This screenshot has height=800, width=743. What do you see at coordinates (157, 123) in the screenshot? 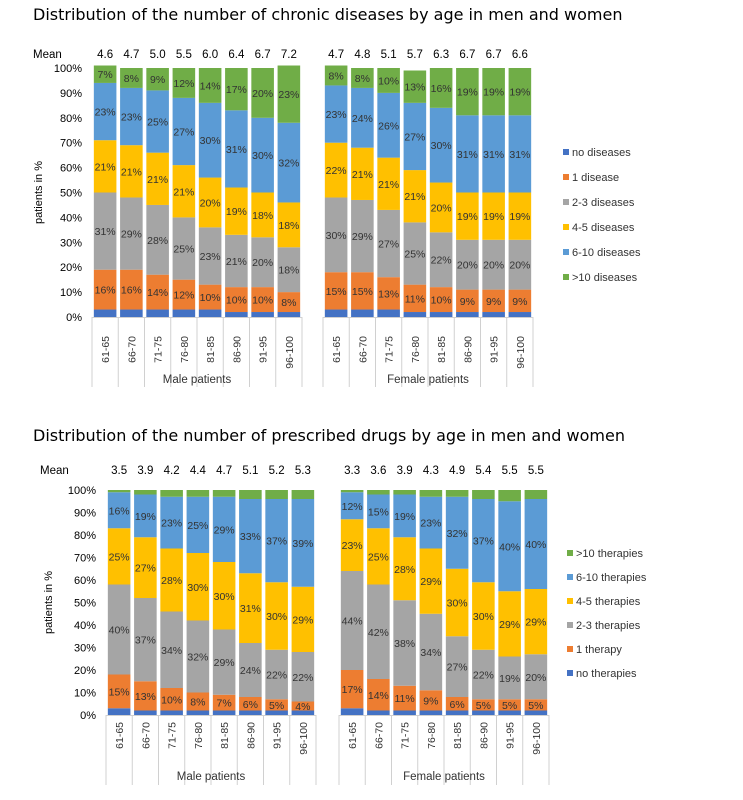
I see `data-label: 25%` at bounding box center [157, 123].